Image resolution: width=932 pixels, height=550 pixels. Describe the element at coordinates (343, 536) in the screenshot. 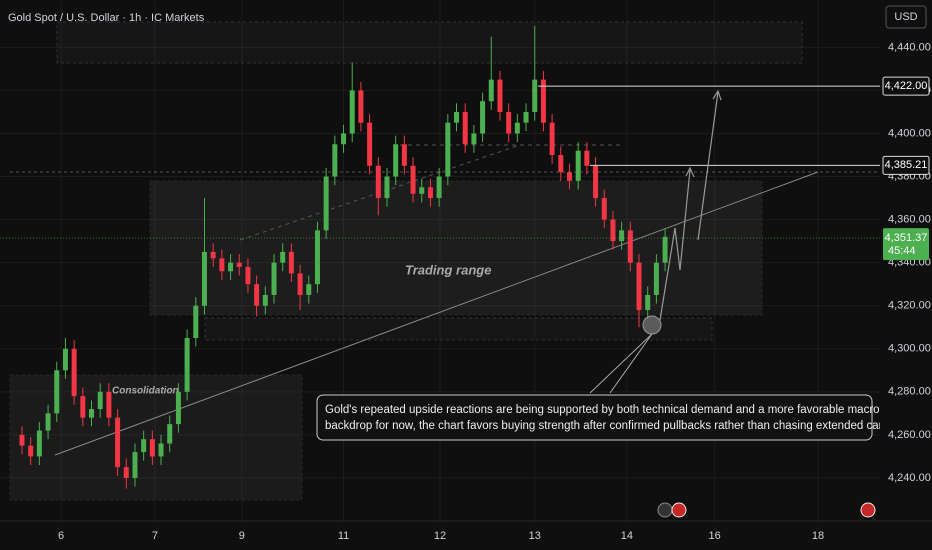

I see `x-tick-label: 11` at that location.